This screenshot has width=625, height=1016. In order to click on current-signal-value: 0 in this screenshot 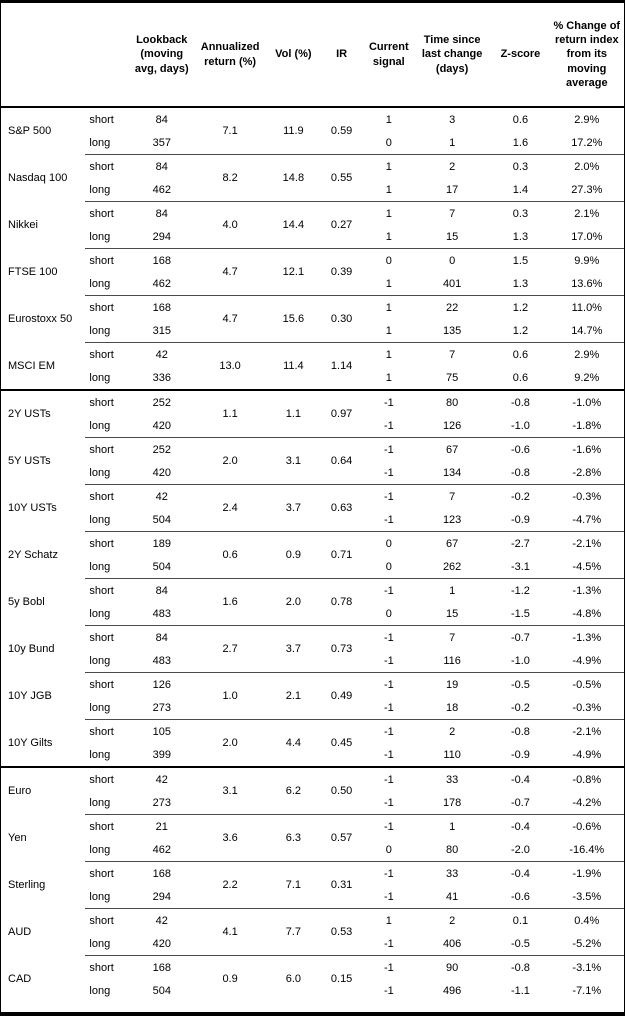, I will do `click(388, 260)`.